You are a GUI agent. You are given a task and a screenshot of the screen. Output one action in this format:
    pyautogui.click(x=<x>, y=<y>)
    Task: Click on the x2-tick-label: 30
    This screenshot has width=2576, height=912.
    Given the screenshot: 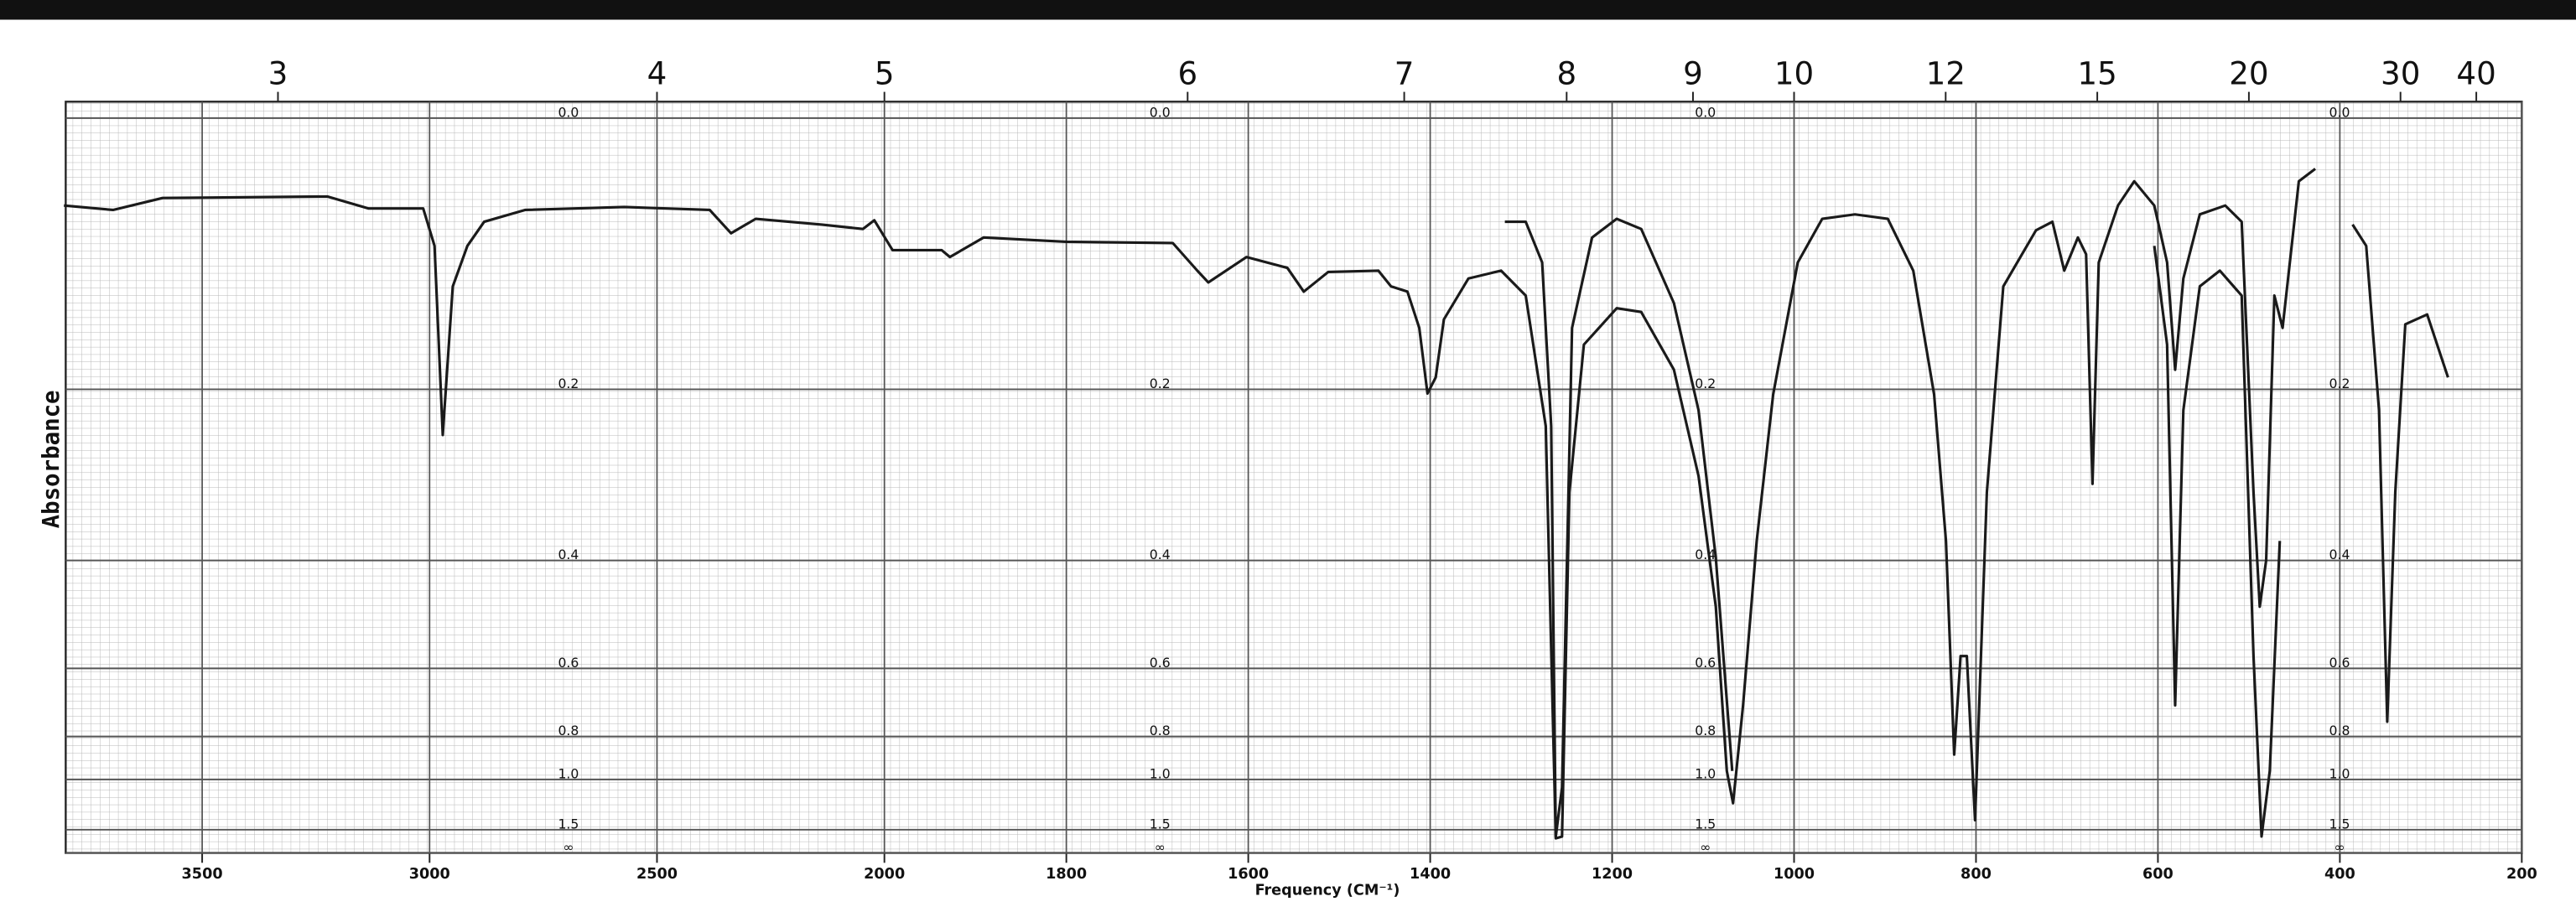 What is the action you would take?
    pyautogui.click(x=2400, y=73)
    